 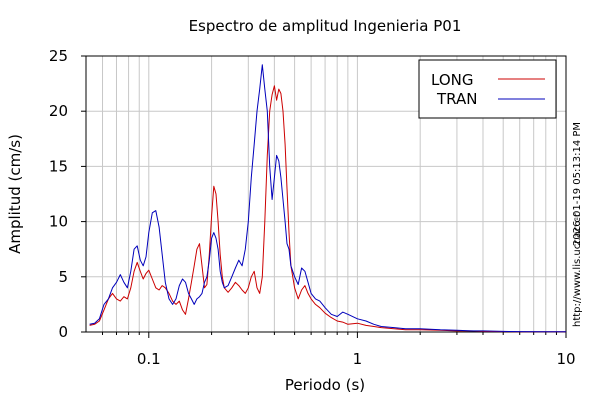 What do you see at coordinates (58, 56) in the screenshot?
I see `y-tick-label: 25` at bounding box center [58, 56].